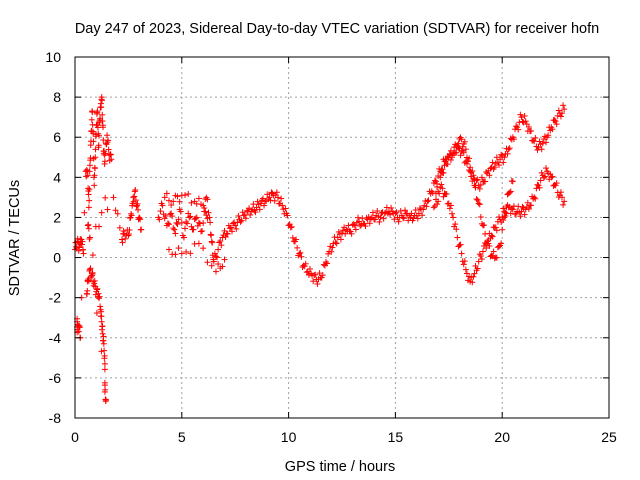 The image size is (640, 480). Describe the element at coordinates (502, 437) in the screenshot. I see `x-tick-label: 20` at that location.